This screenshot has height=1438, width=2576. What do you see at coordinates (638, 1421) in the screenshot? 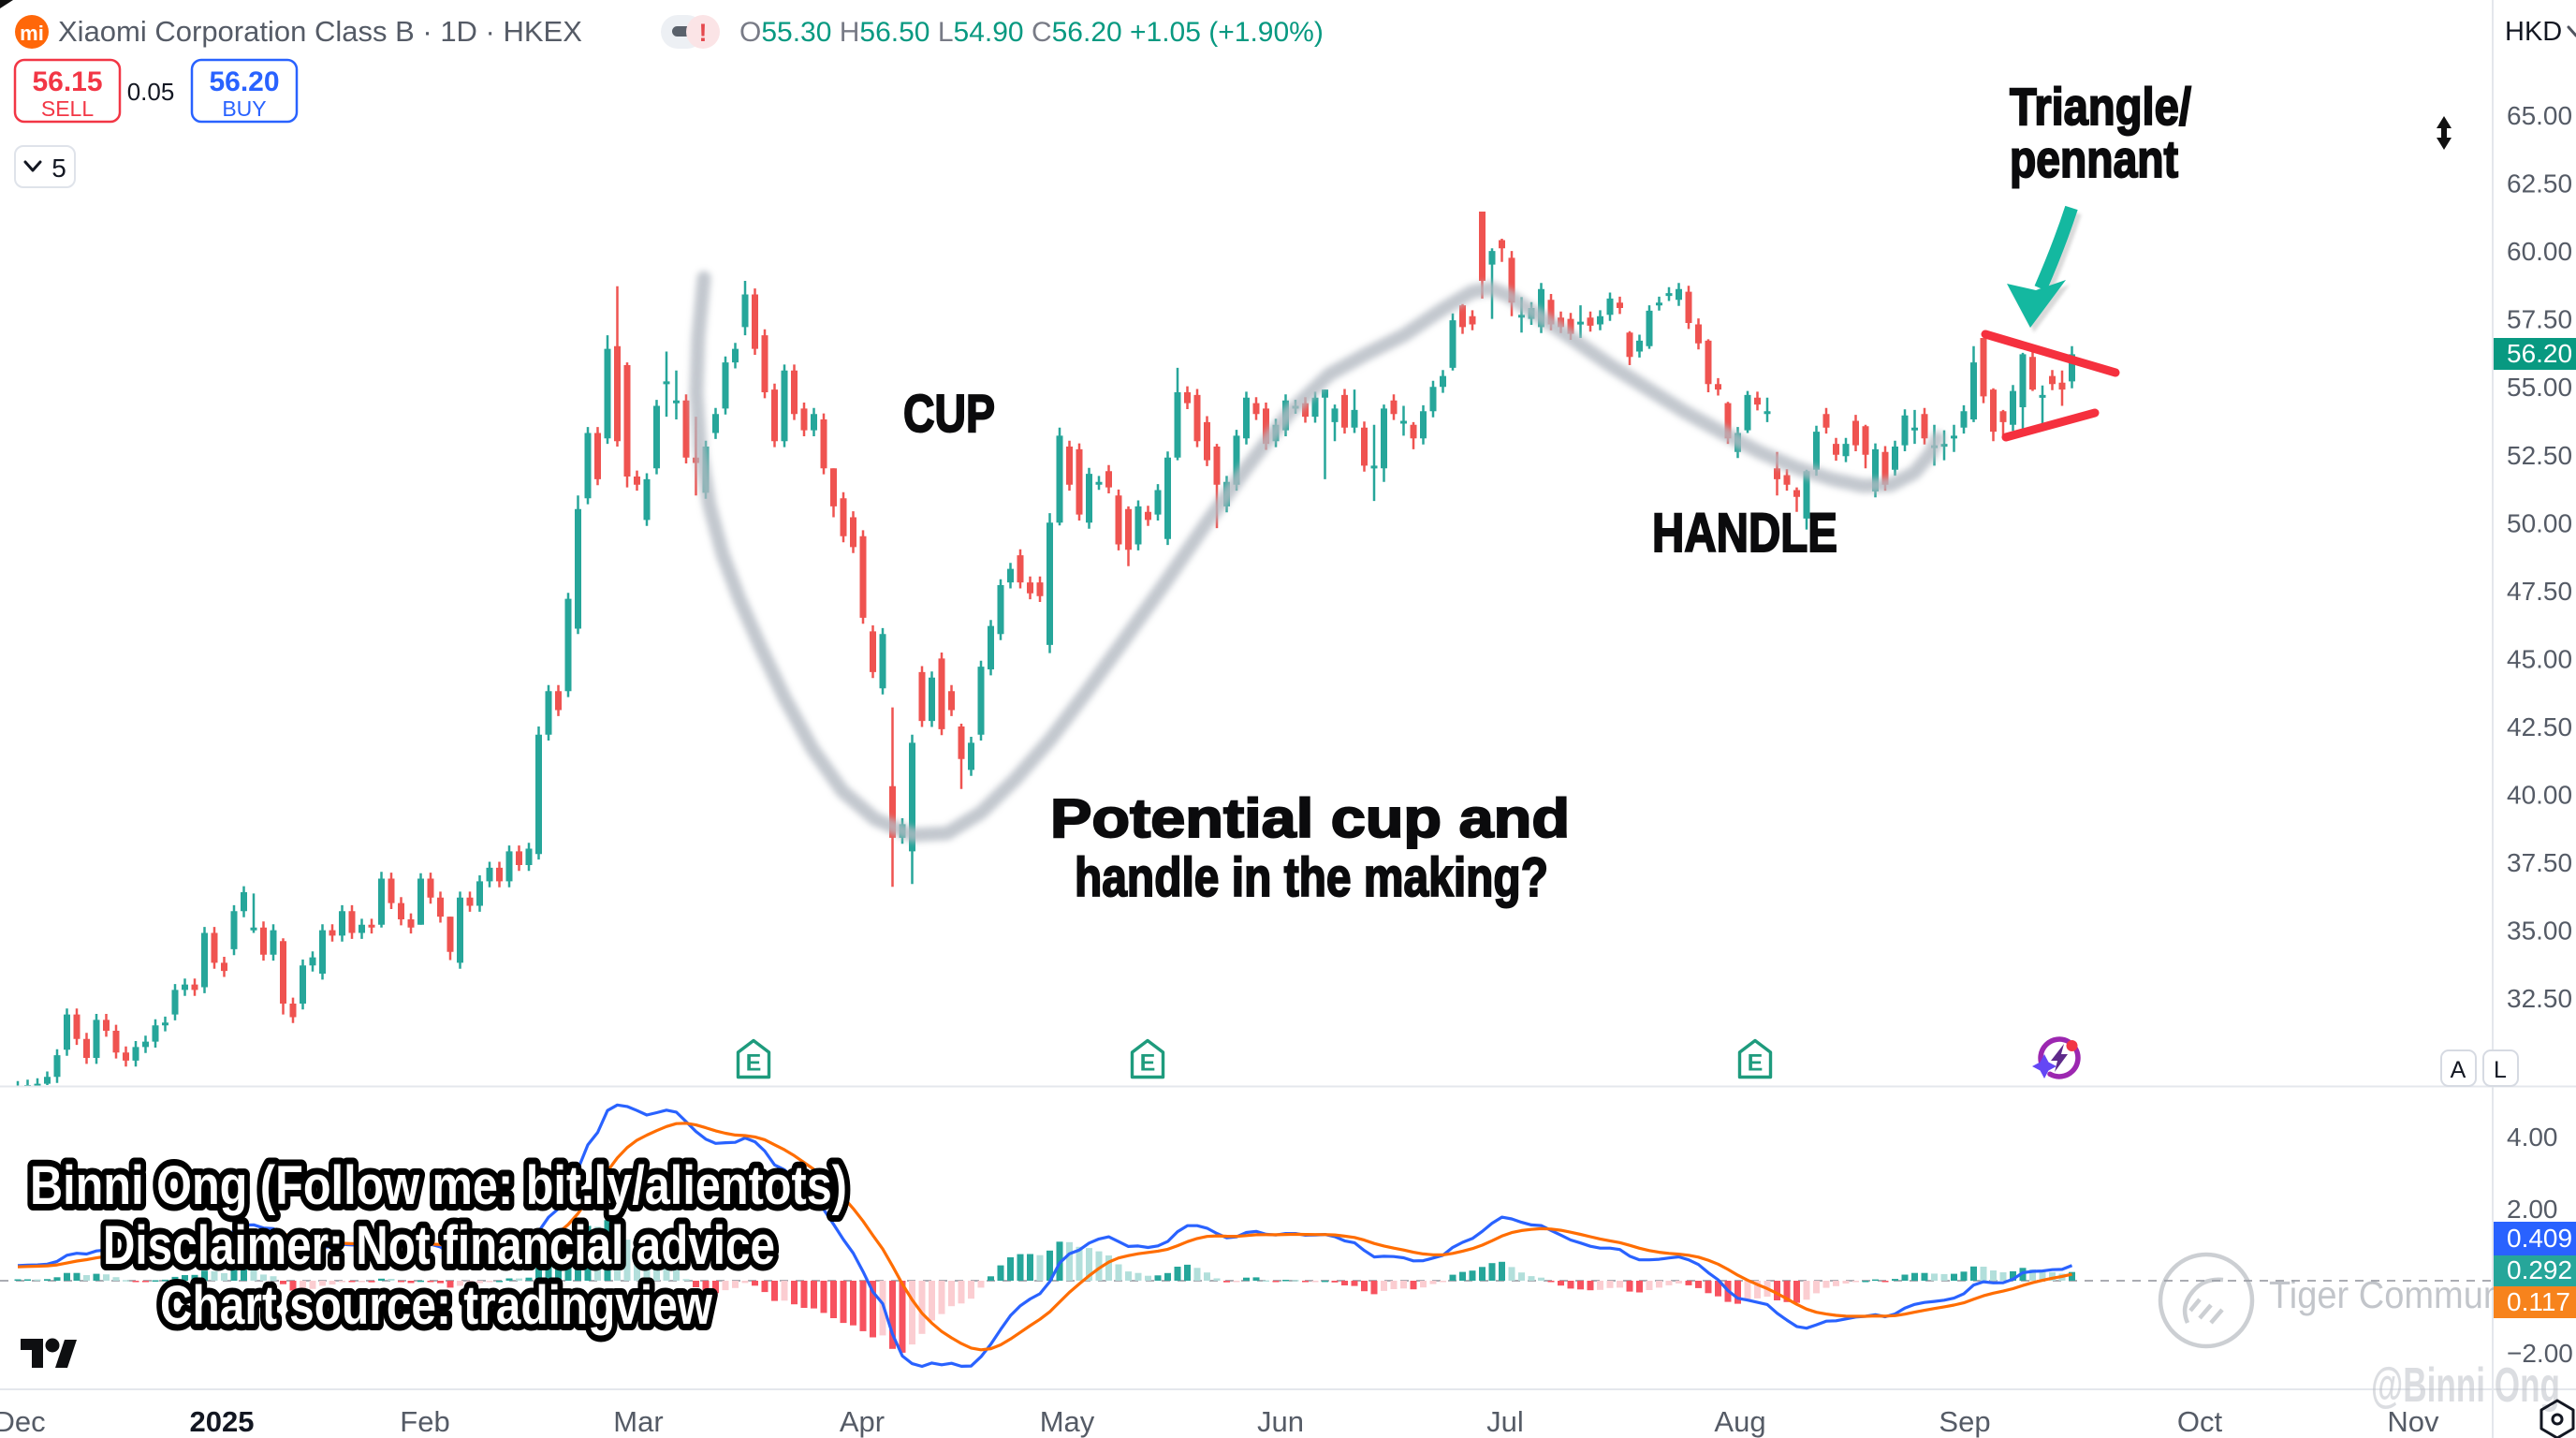
I see `svg-text: Mar` at bounding box center [638, 1421].